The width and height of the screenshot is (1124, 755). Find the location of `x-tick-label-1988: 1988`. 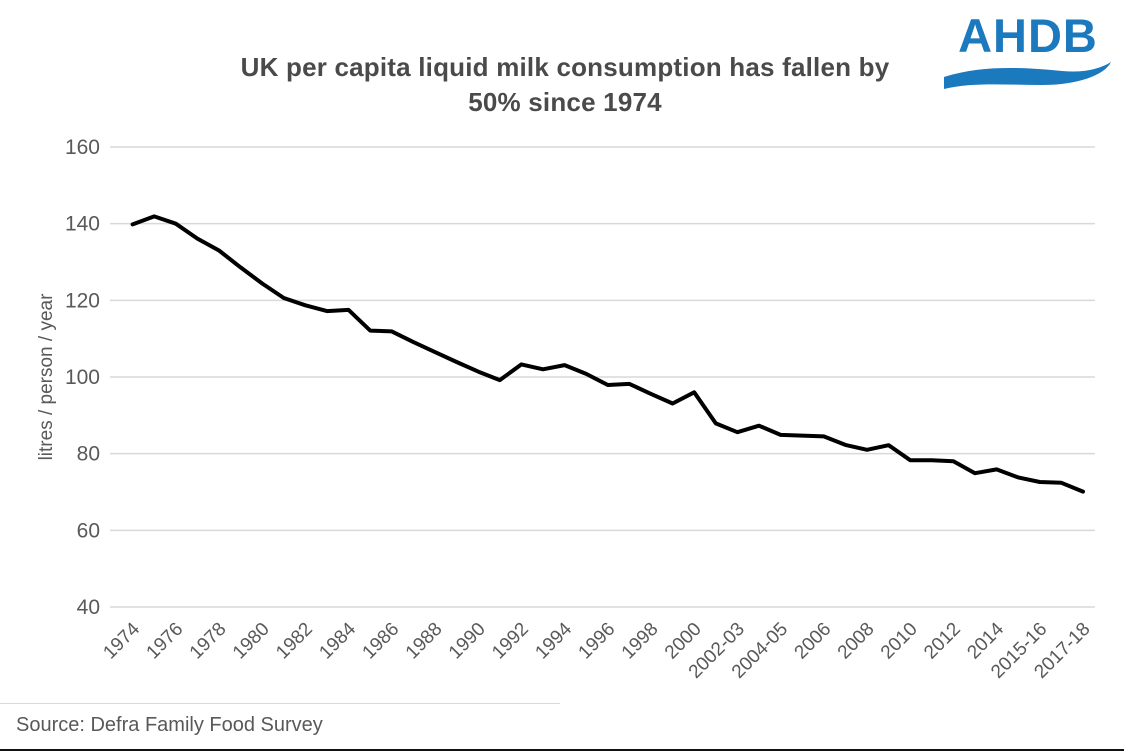

x-tick-label-1988: 1988 is located at coordinates (424, 641).